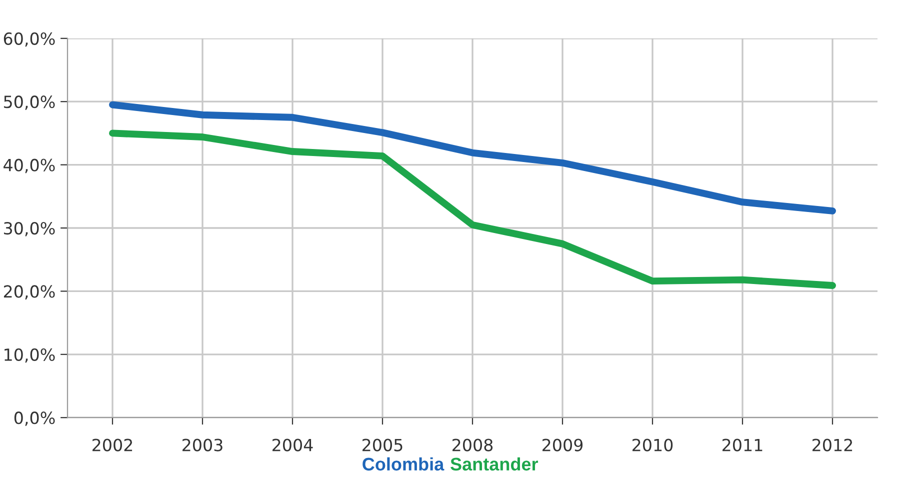 This screenshot has height=480, width=900. What do you see at coordinates (34, 419) in the screenshot?
I see `y-tick-label: 0,0%` at bounding box center [34, 419].